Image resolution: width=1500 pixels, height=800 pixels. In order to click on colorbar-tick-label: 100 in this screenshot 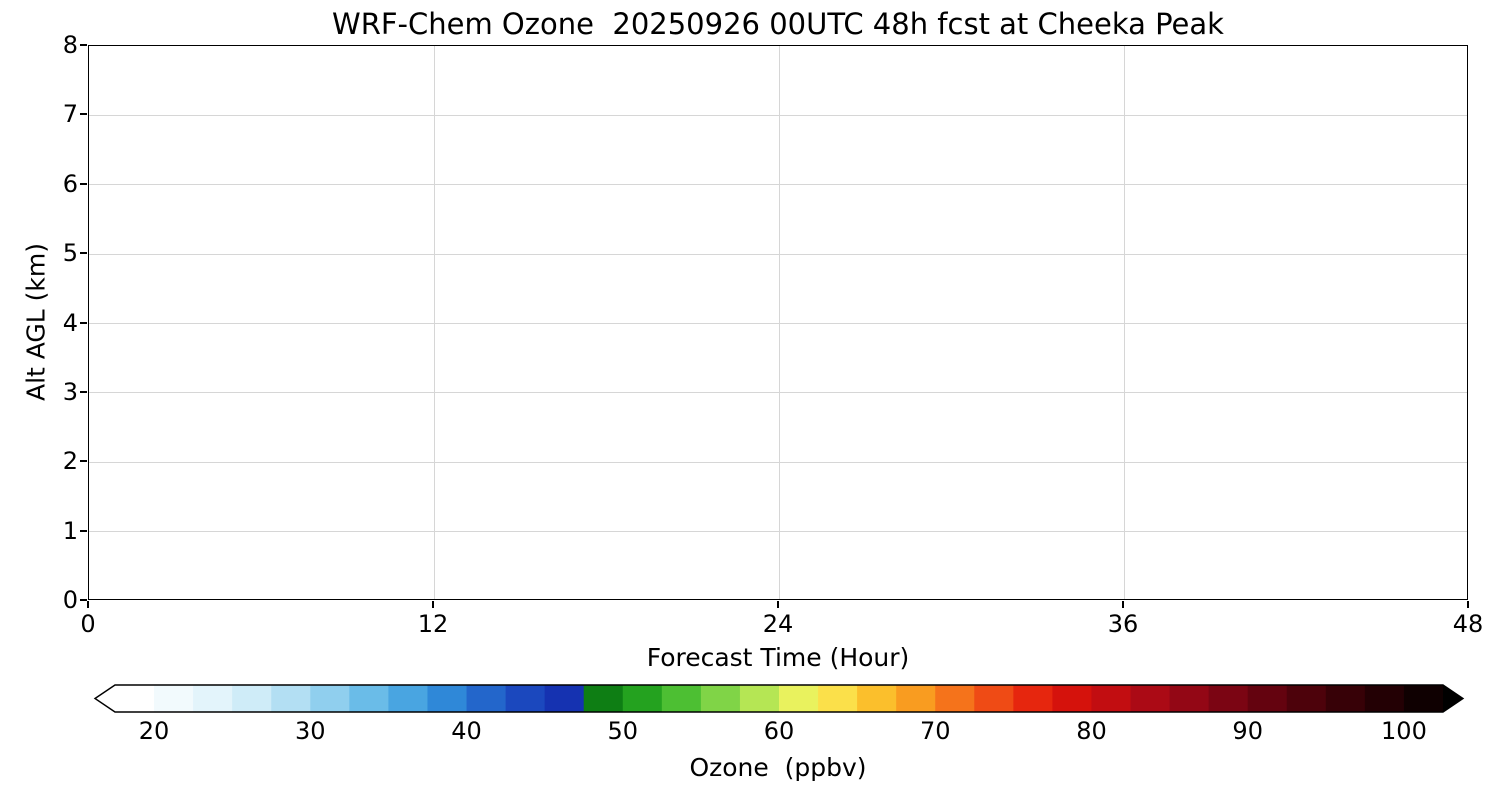, I will do `click(1404, 731)`.